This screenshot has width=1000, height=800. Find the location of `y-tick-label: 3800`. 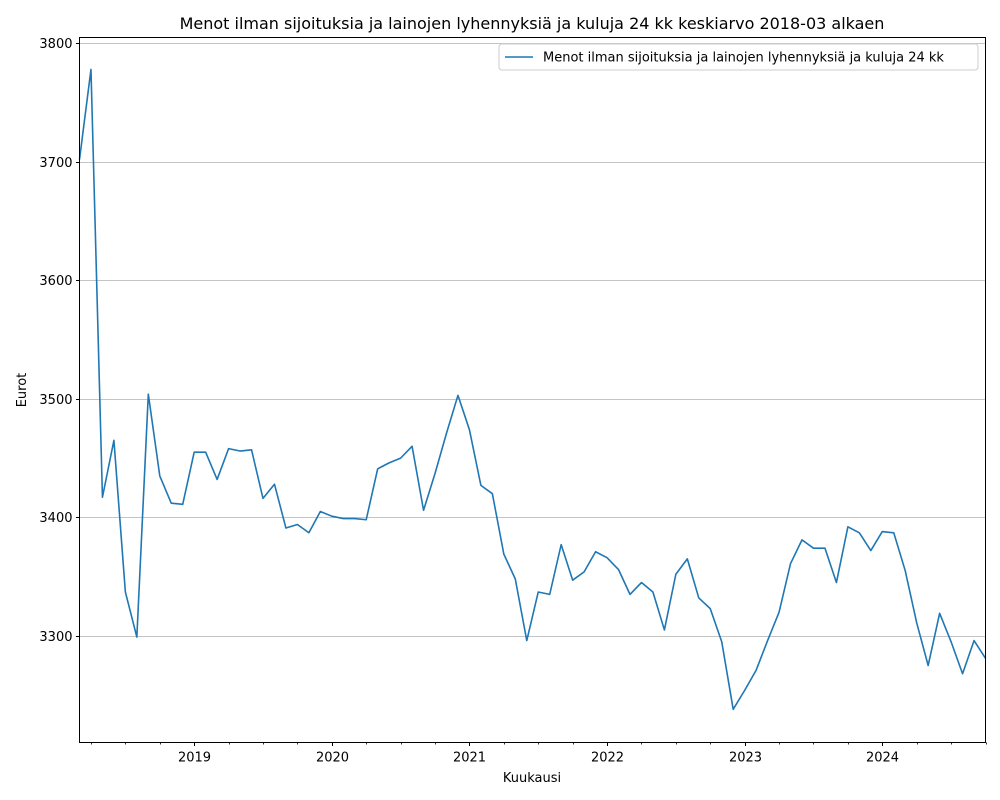

y-tick-label: 3800 is located at coordinates (55, 44).